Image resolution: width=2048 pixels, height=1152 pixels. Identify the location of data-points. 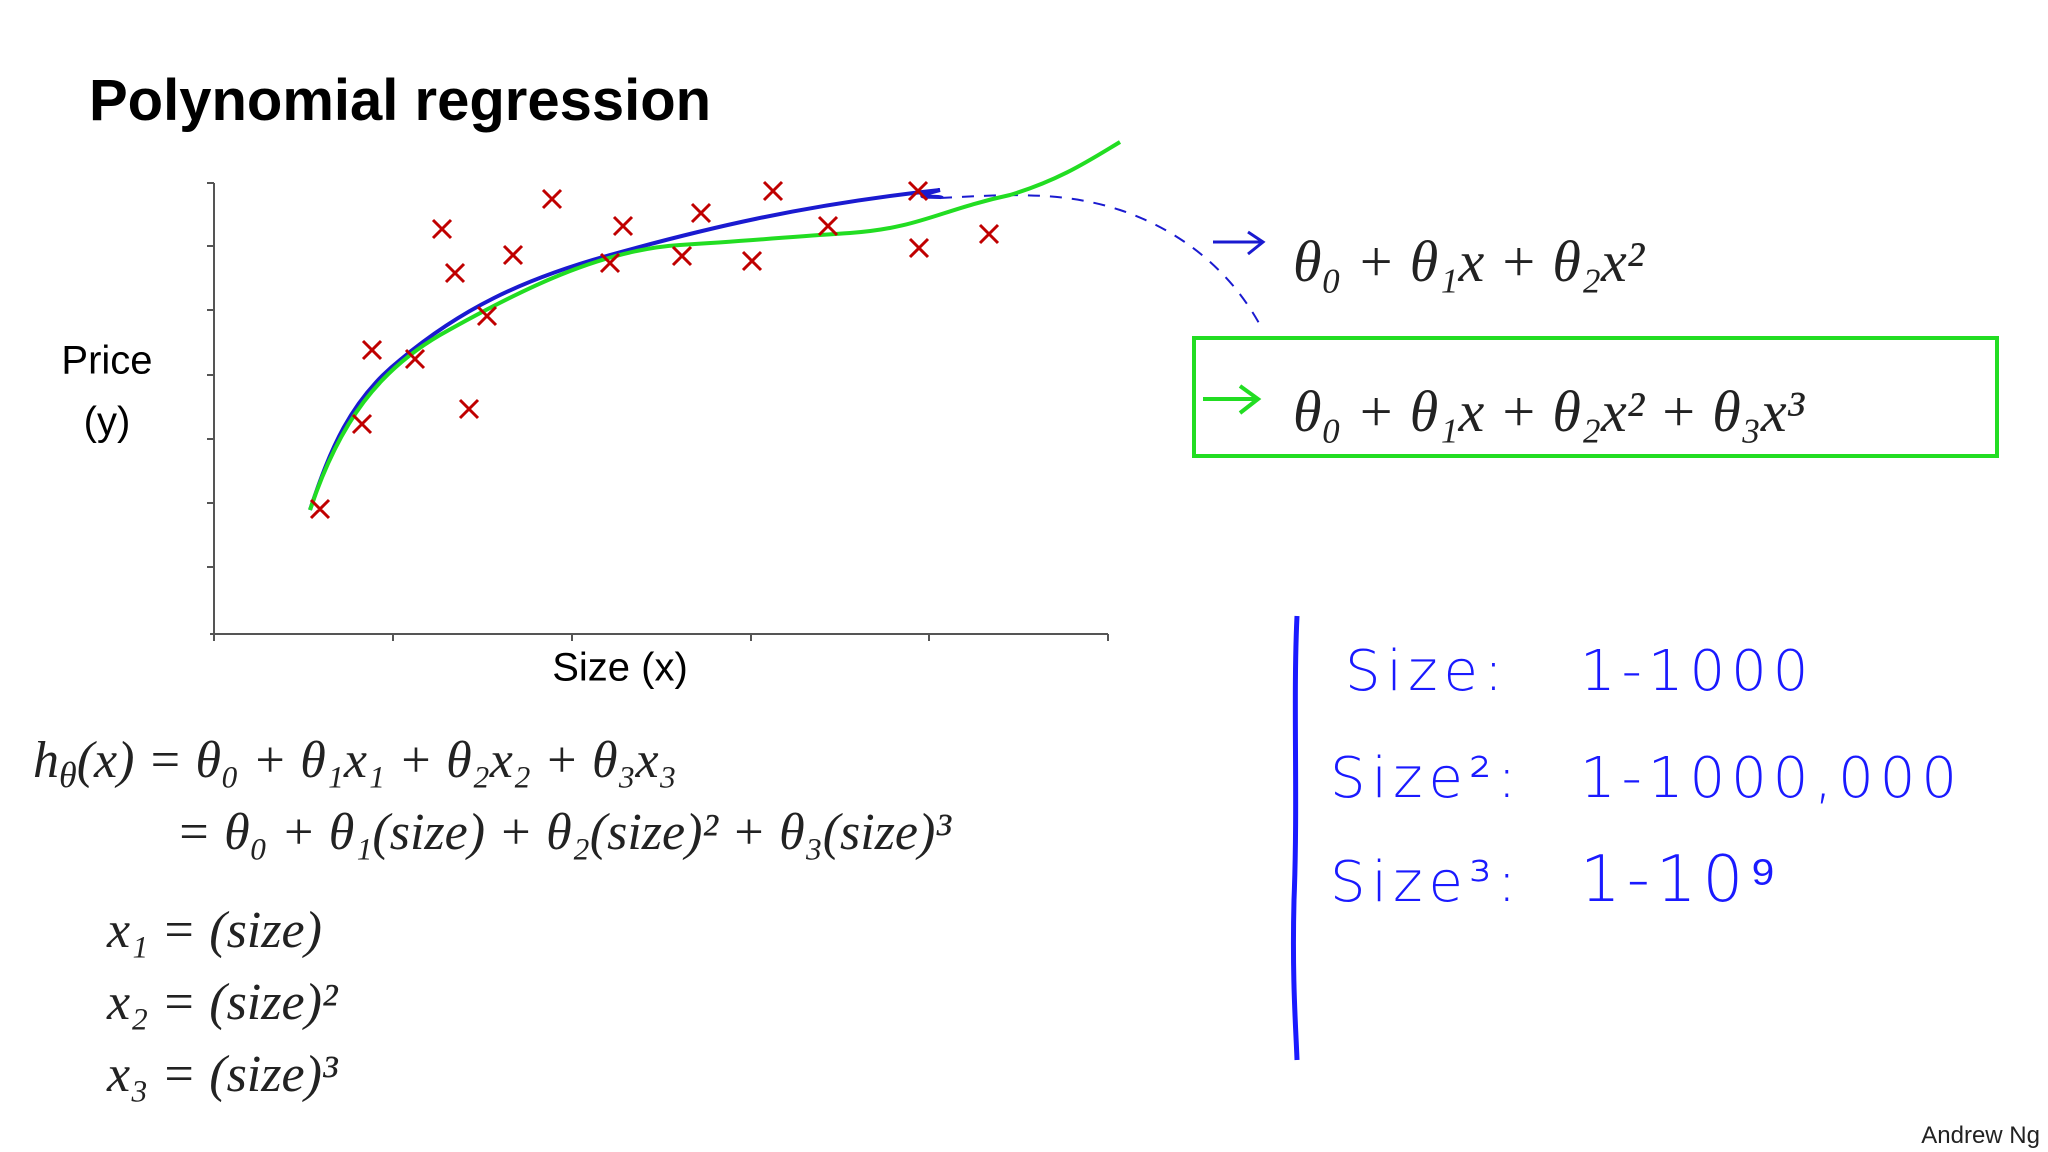
(654, 350).